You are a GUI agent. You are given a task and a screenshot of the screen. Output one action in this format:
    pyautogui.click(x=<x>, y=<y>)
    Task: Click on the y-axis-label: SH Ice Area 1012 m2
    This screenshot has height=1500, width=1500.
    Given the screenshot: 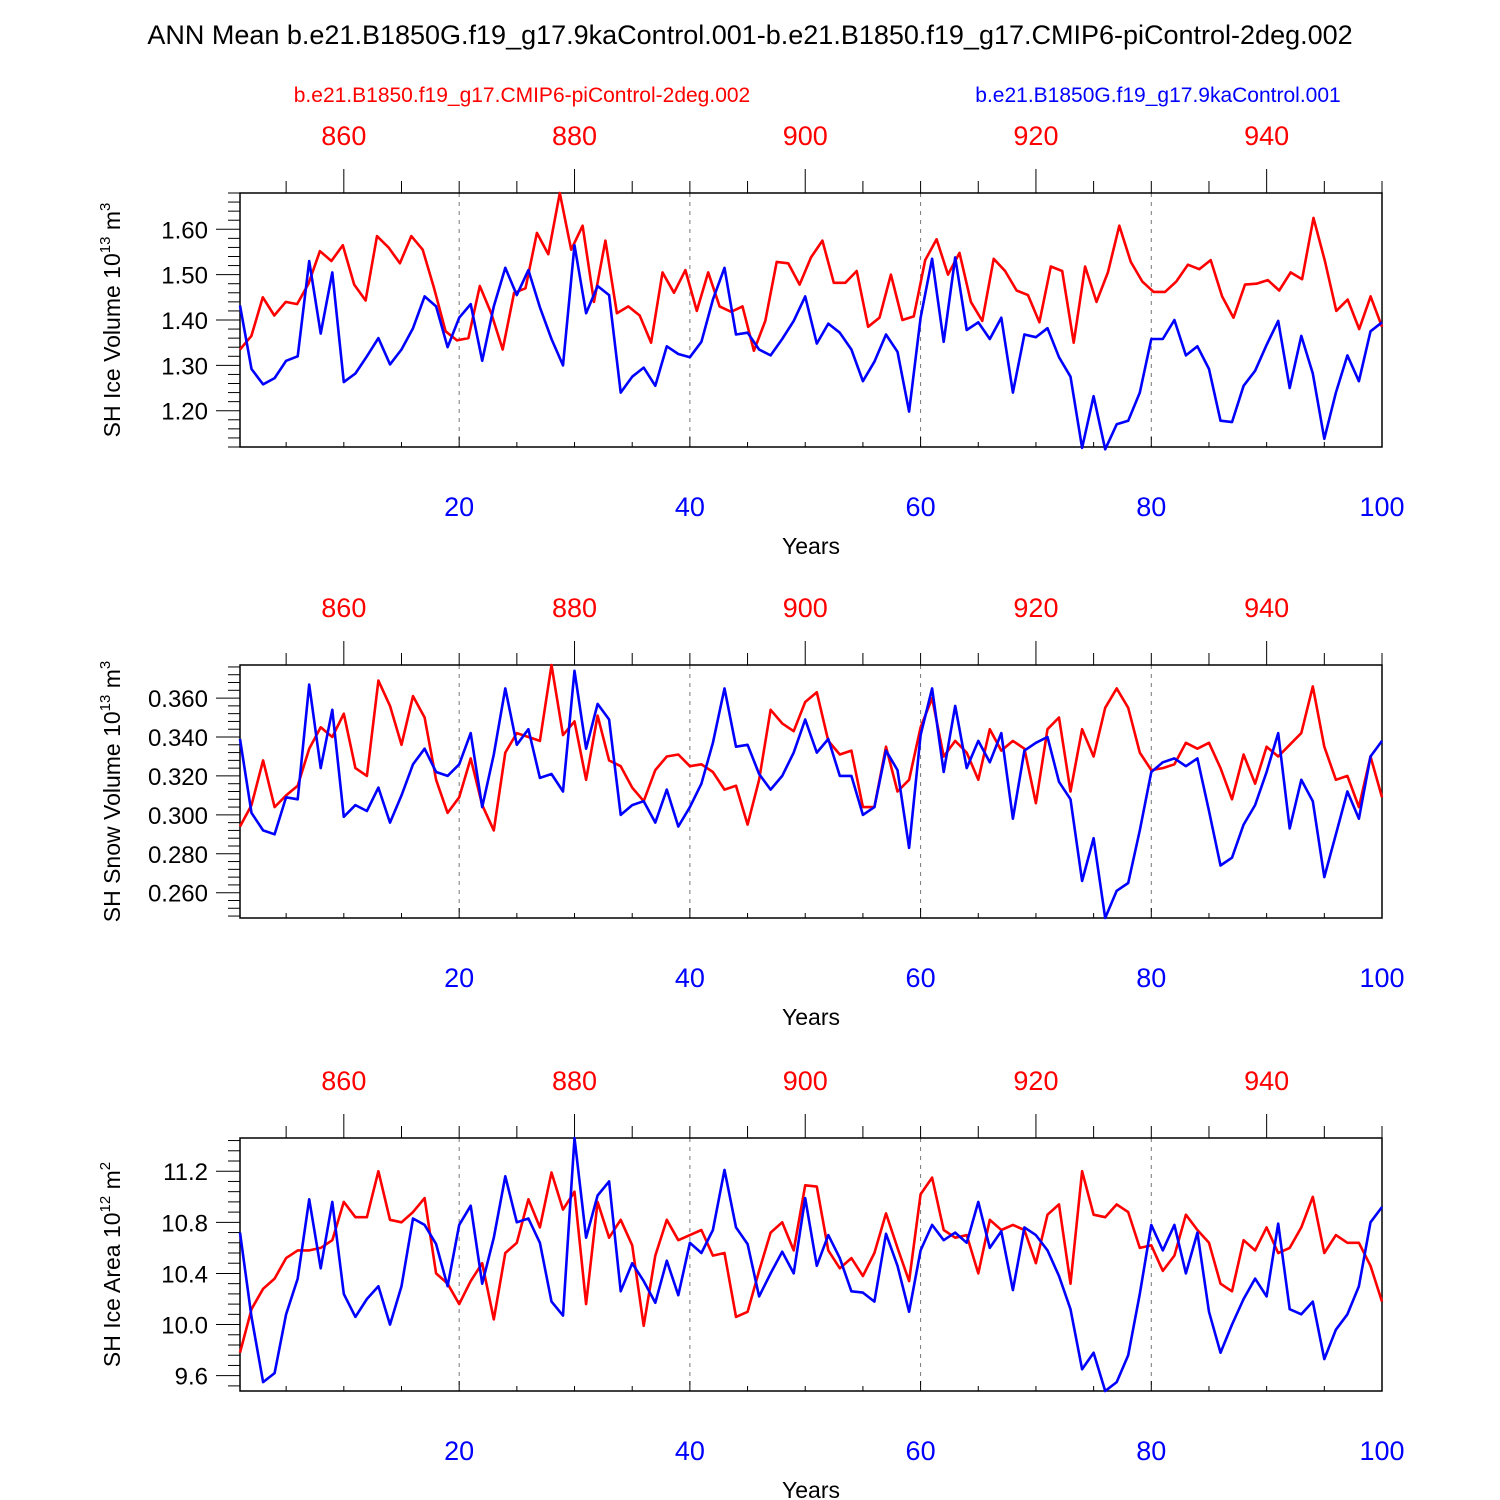 What is the action you would take?
    pyautogui.click(x=111, y=1264)
    